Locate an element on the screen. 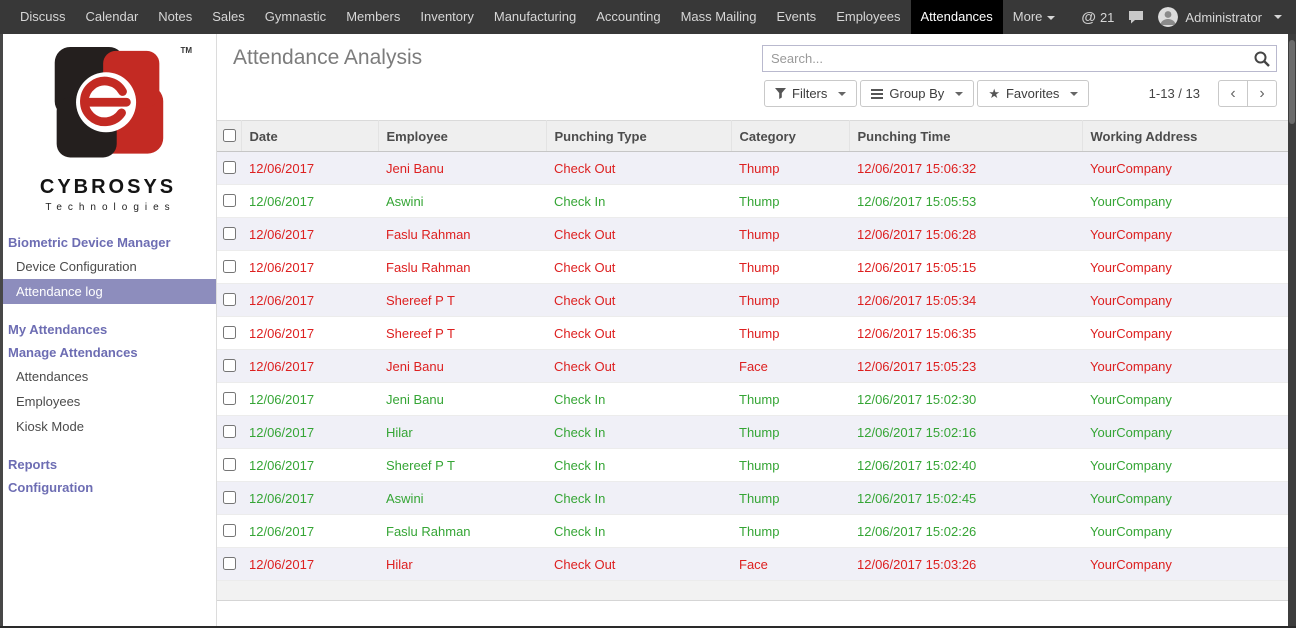  messages-menu is located at coordinates (1136, 17).